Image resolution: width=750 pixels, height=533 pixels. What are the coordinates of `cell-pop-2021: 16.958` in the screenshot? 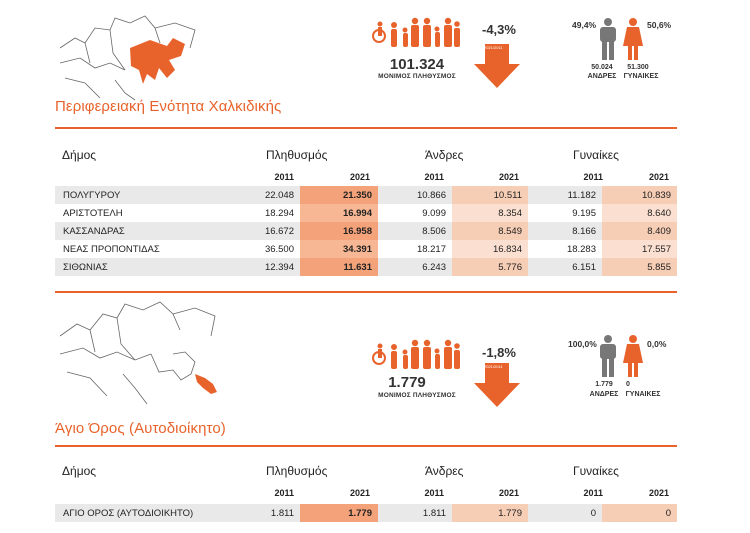 It's located at (339, 231).